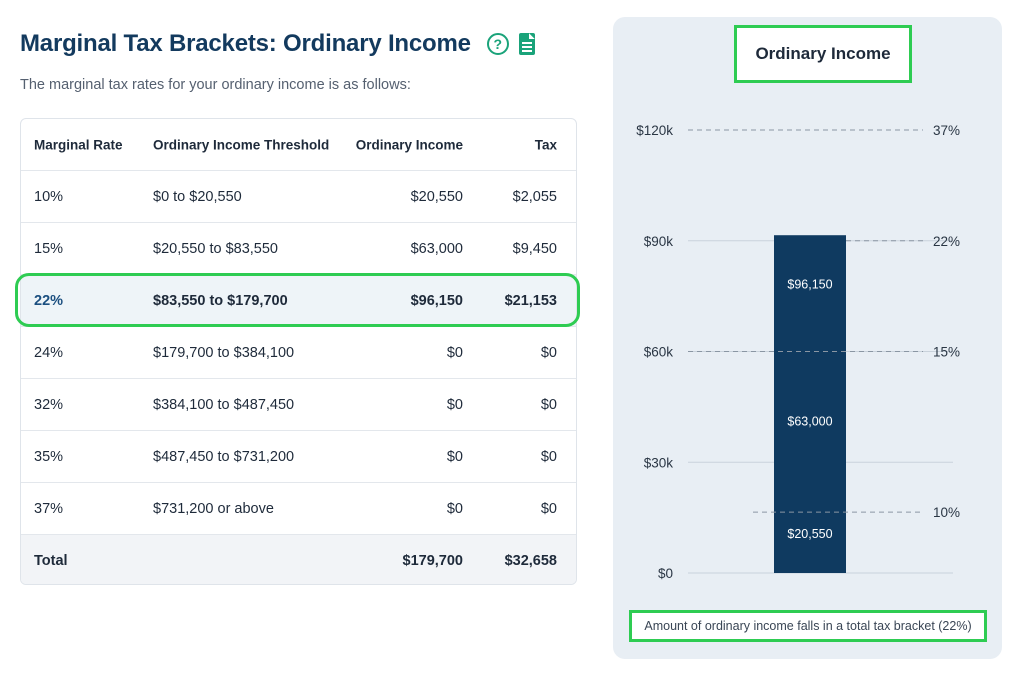 This screenshot has width=1024, height=683. Describe the element at coordinates (809, 421) in the screenshot. I see `bar-segment-label: $63,000` at that location.